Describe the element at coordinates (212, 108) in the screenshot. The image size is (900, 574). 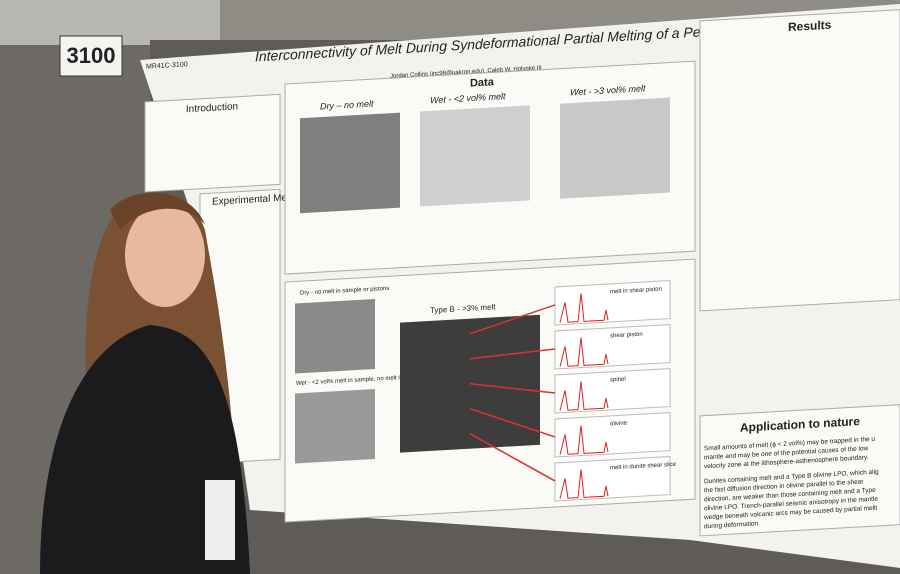
I see `intro-heading: Introduction` at that location.